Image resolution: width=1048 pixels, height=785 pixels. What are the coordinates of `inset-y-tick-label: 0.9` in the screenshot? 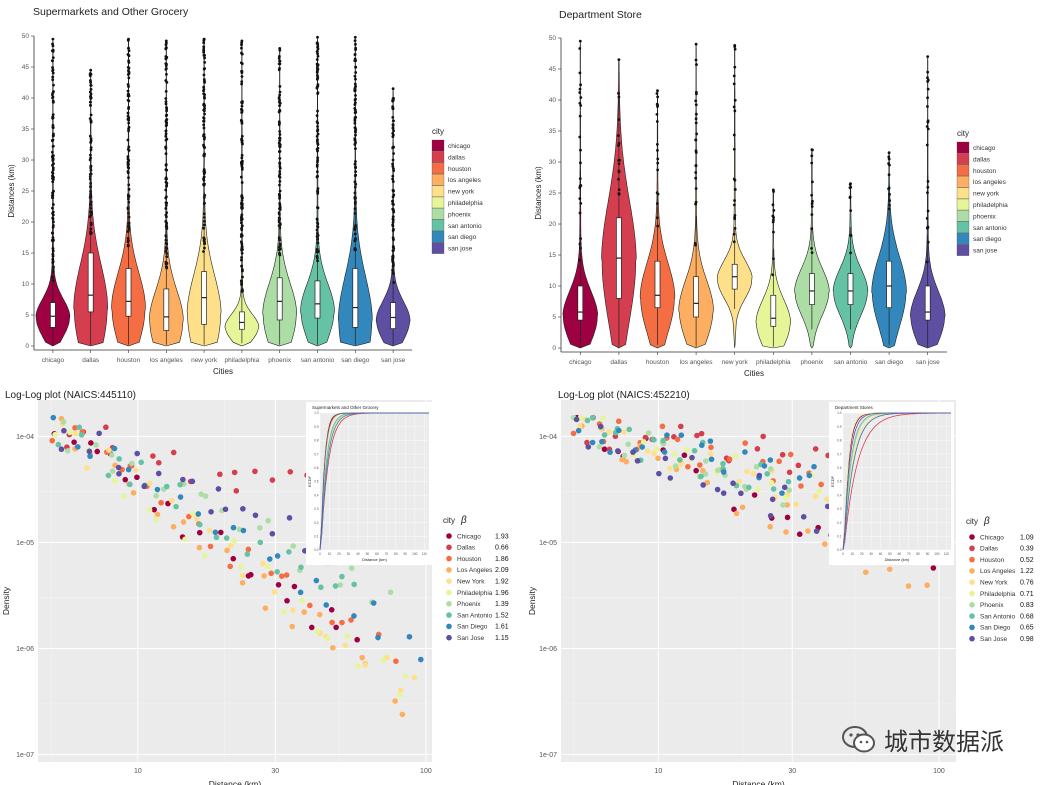 It's located at (839, 427).